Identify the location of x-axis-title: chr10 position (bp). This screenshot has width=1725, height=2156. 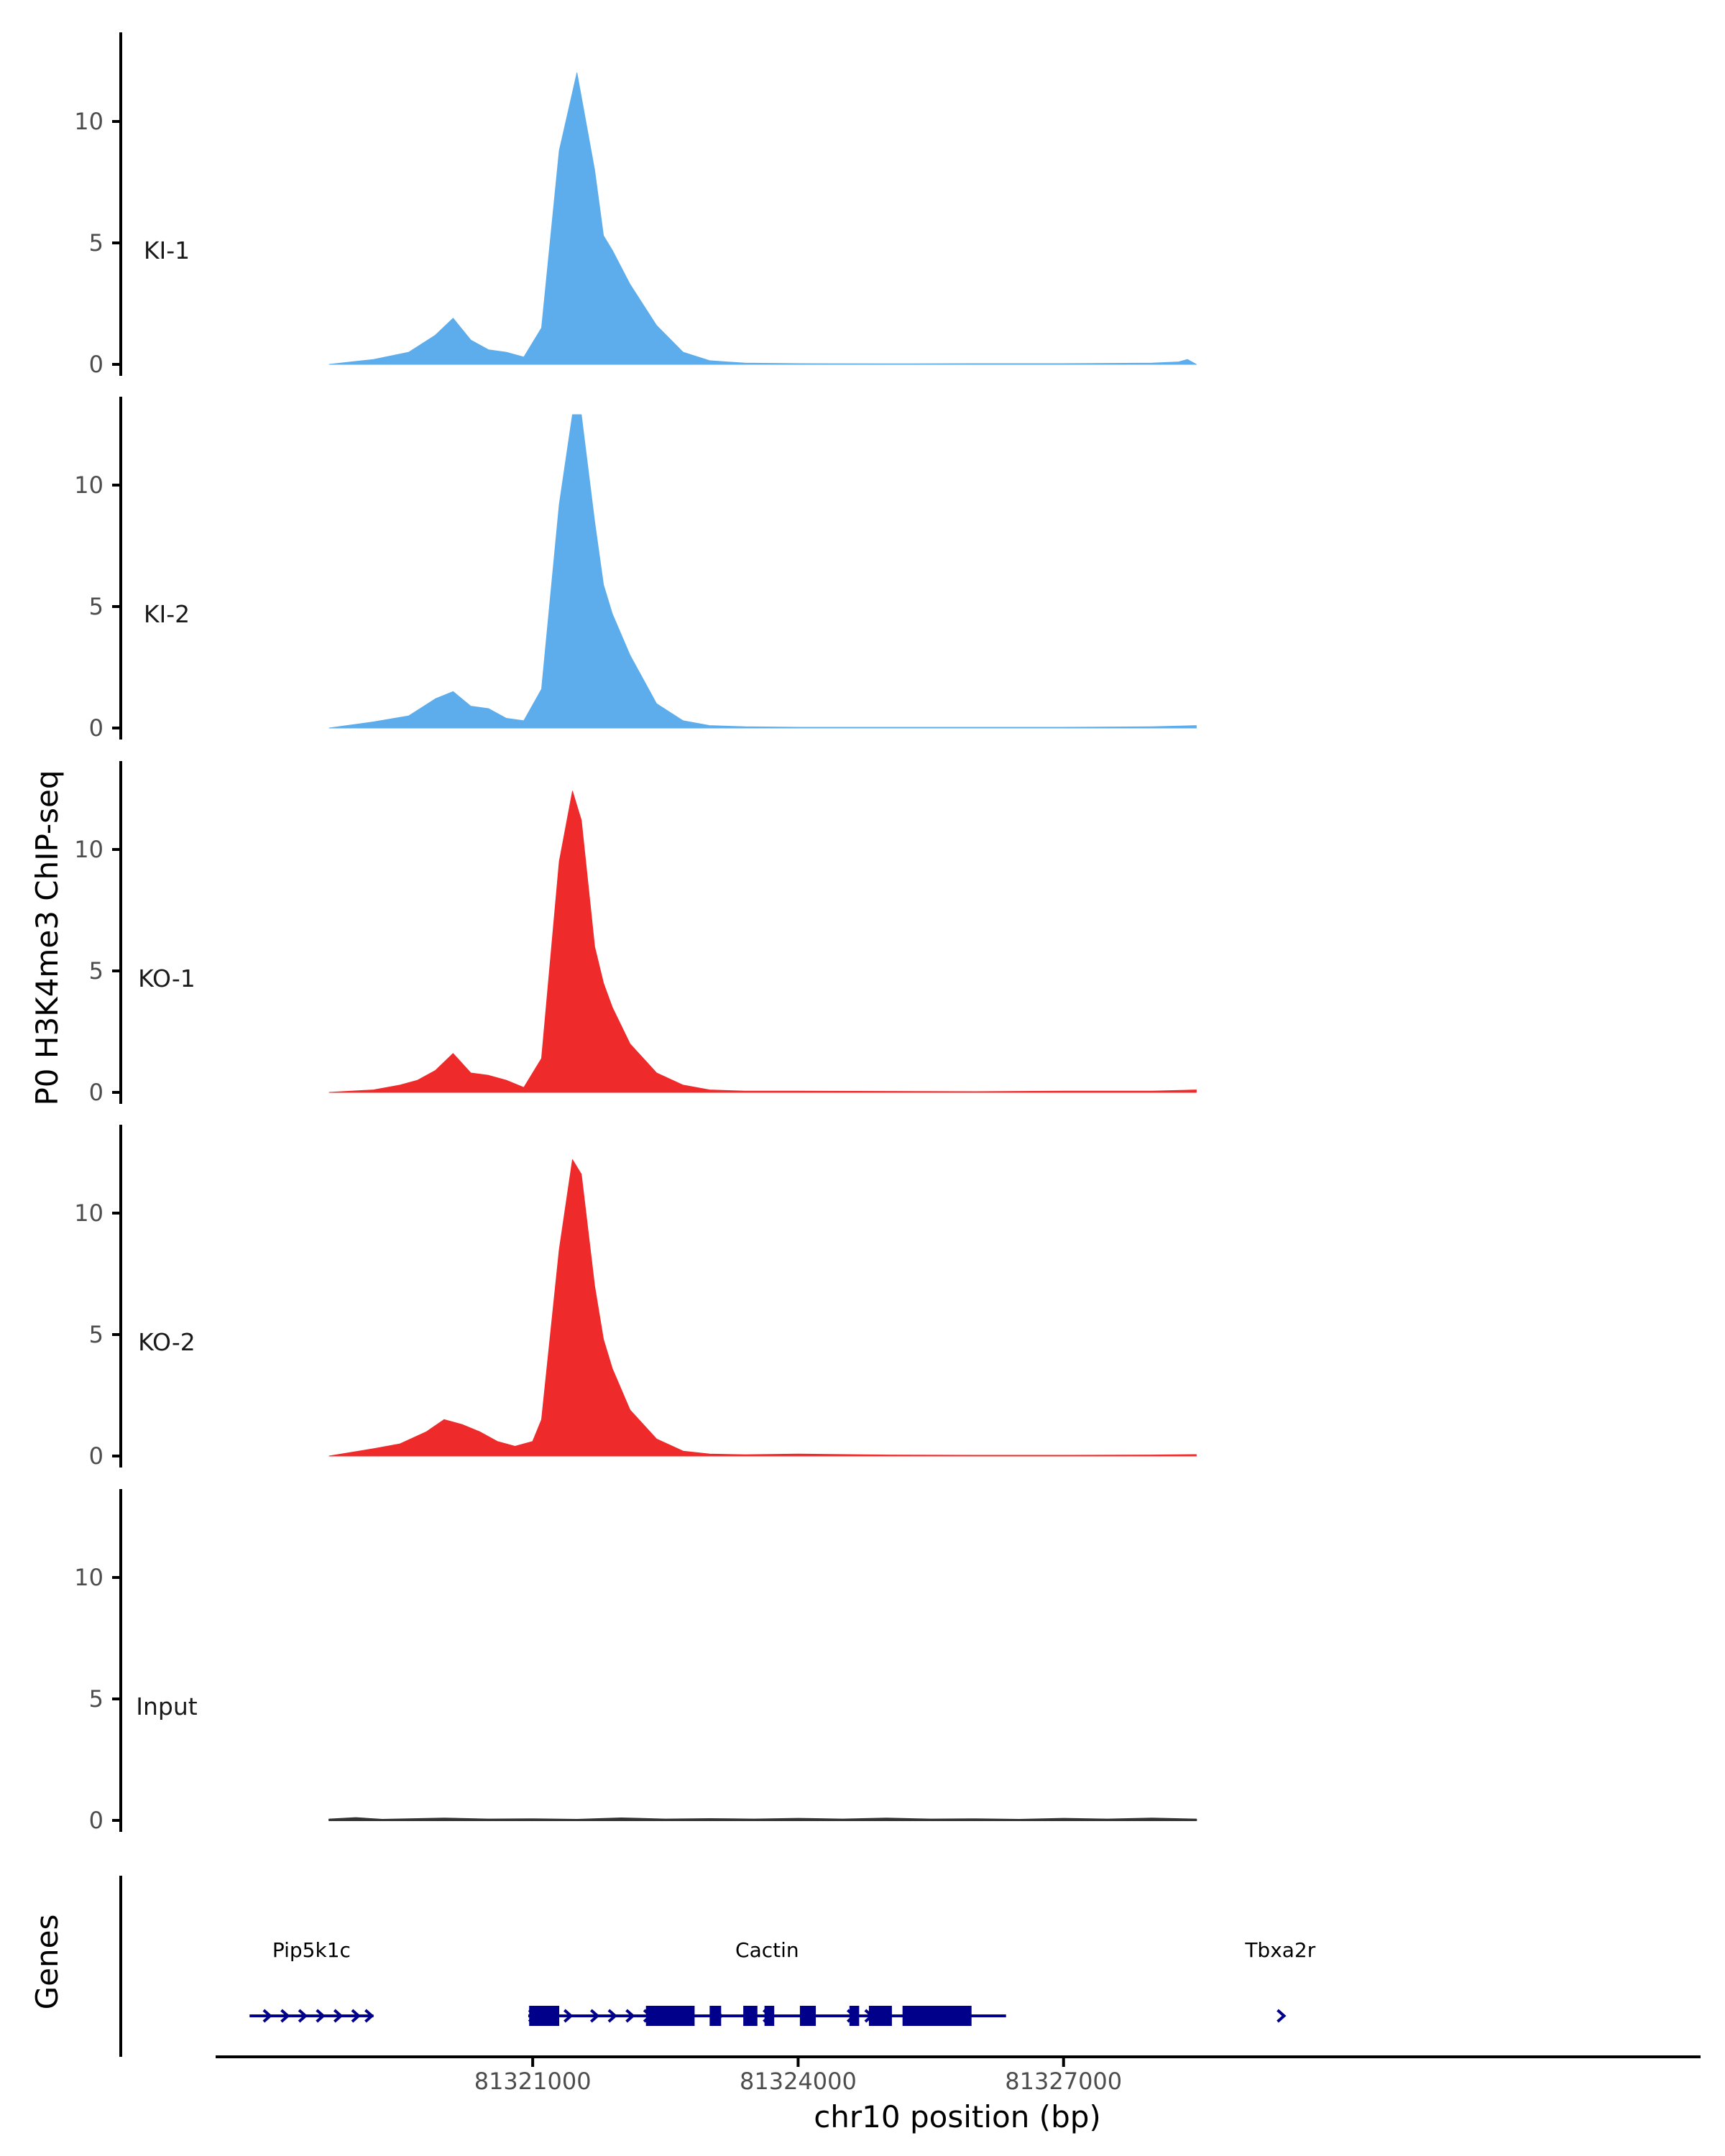
(957, 2116).